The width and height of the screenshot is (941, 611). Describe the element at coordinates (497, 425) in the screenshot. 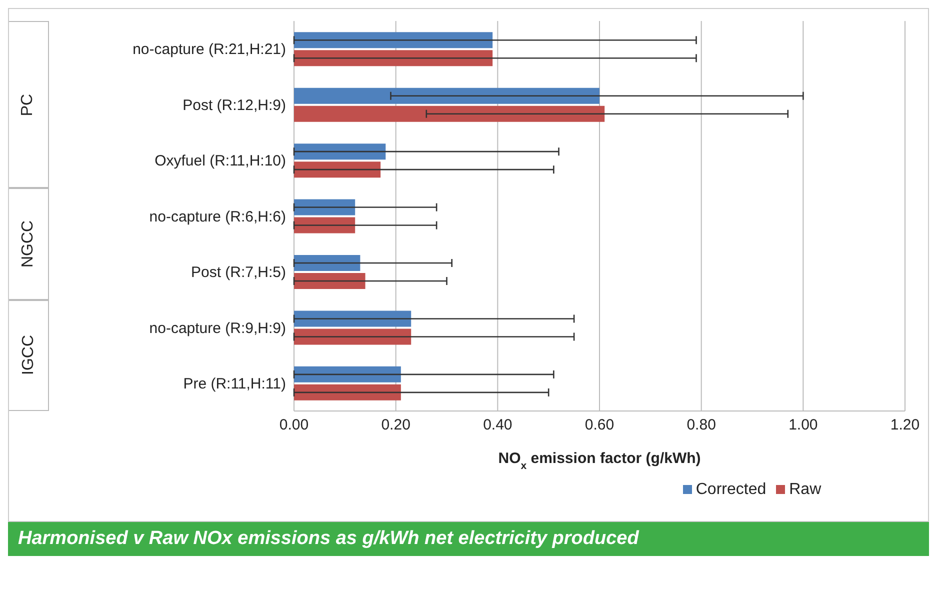

I see `x-tick-label: 0.40` at that location.